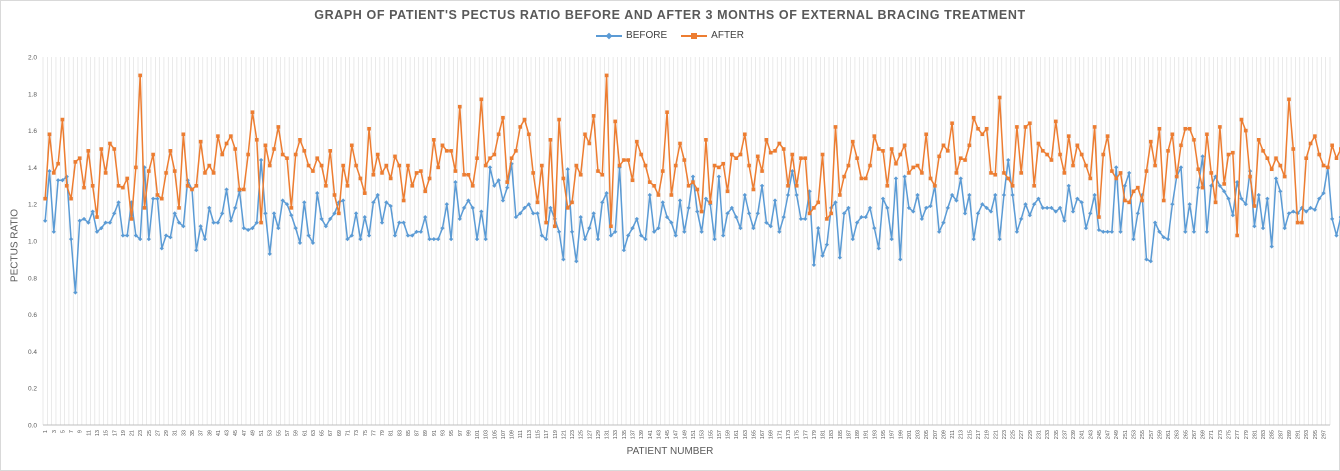  What do you see at coordinates (158, 433) in the screenshot?
I see `x-tick-label: 27` at bounding box center [158, 433].